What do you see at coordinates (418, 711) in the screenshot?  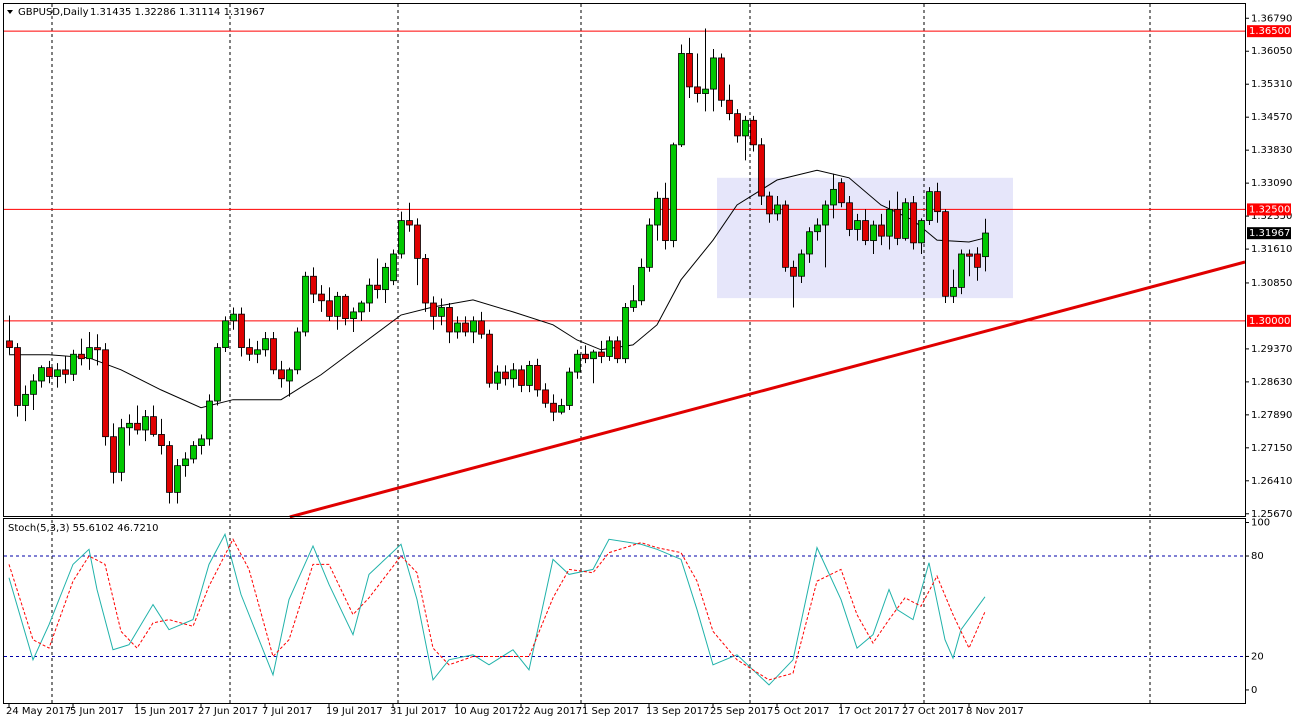 I see `x-tick-label: 31 Jul 2017` at bounding box center [418, 711].